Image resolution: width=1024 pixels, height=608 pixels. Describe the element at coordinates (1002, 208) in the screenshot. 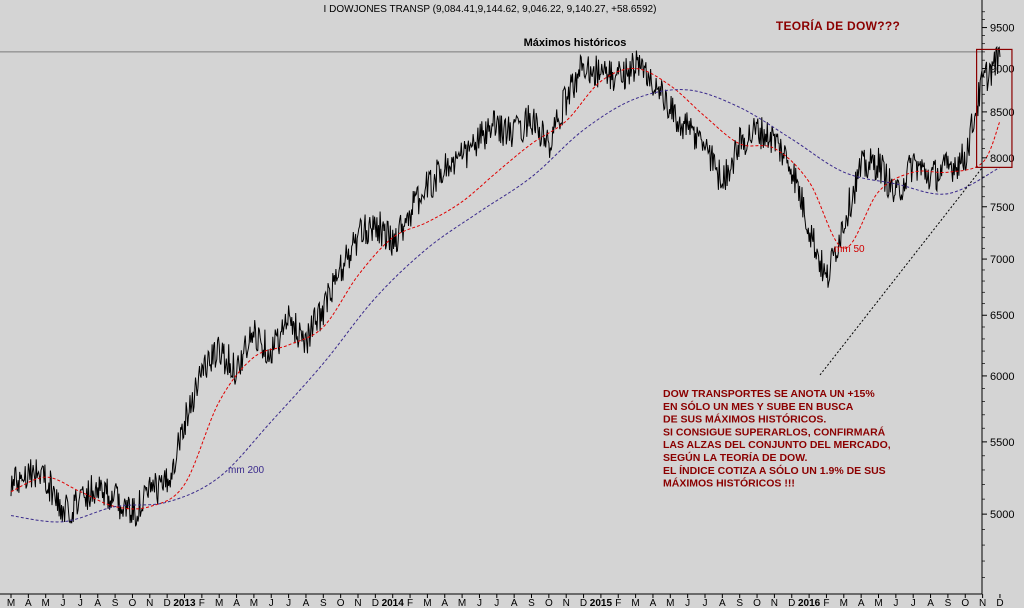

I see `y-tick-label: 7500` at that location.